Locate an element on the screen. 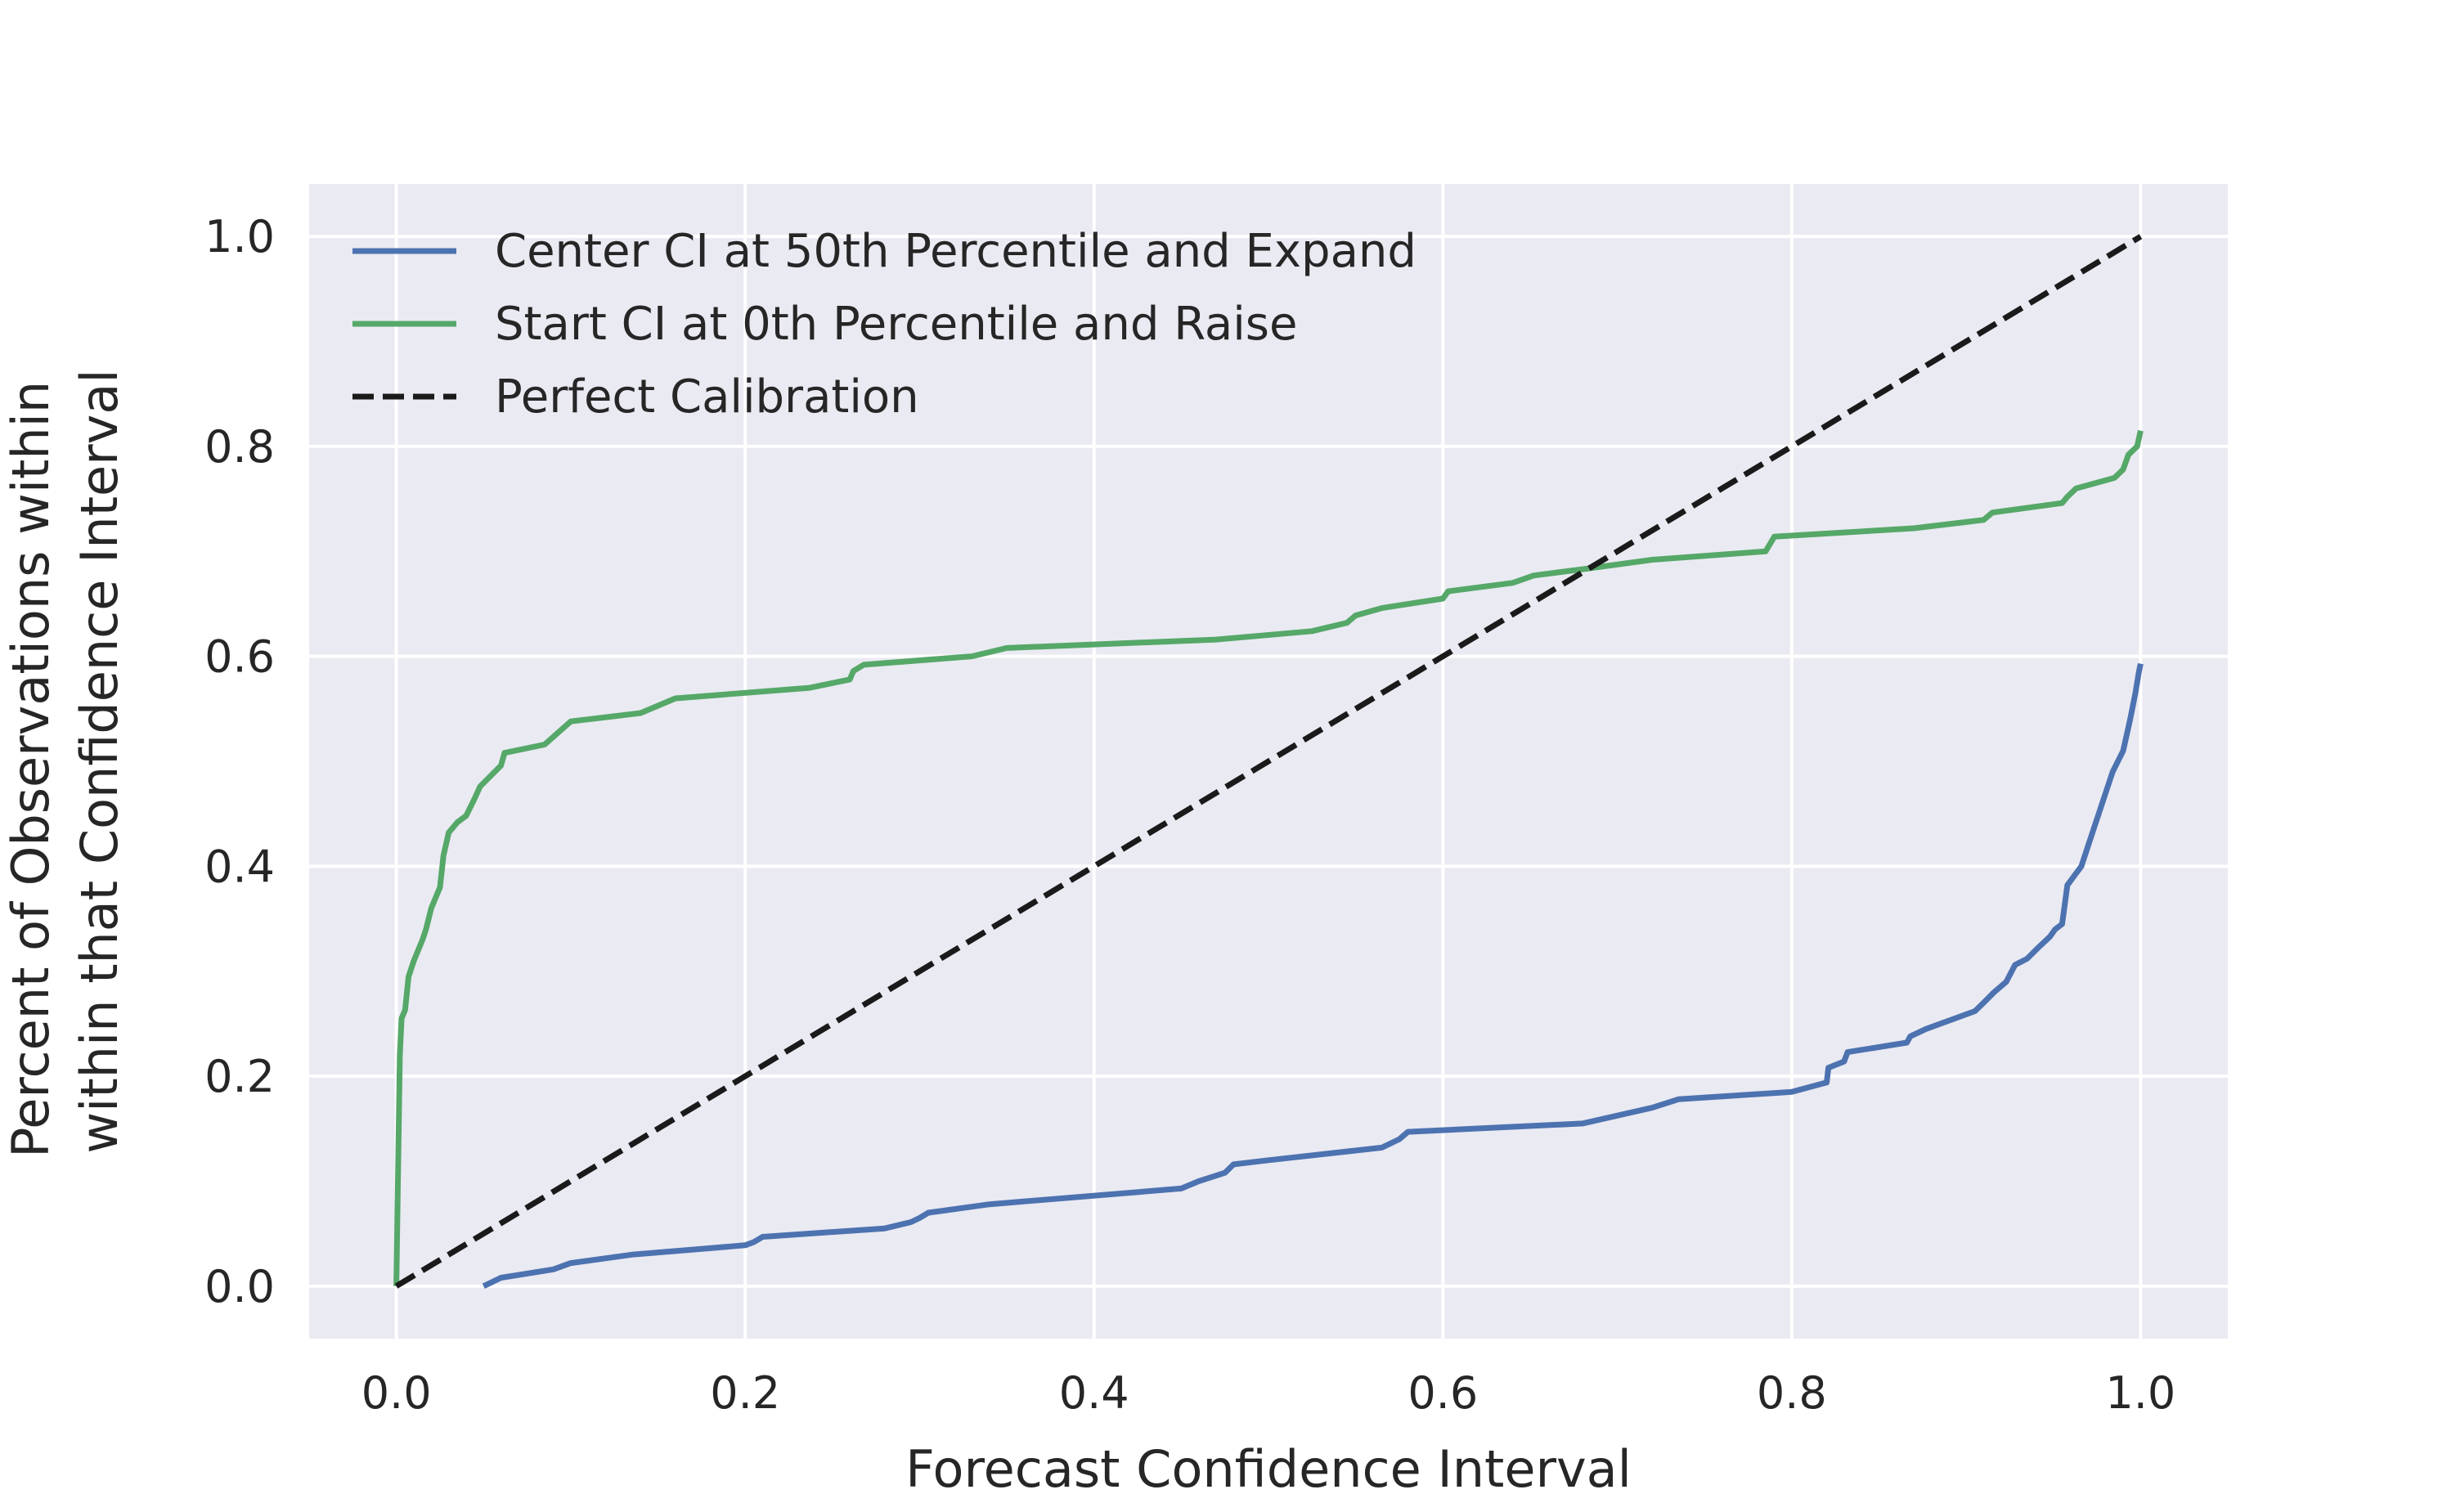 This screenshot has width=2447, height=1512. legend-label-perfect-calibration: Perfect Calibration is located at coordinates (707, 397).